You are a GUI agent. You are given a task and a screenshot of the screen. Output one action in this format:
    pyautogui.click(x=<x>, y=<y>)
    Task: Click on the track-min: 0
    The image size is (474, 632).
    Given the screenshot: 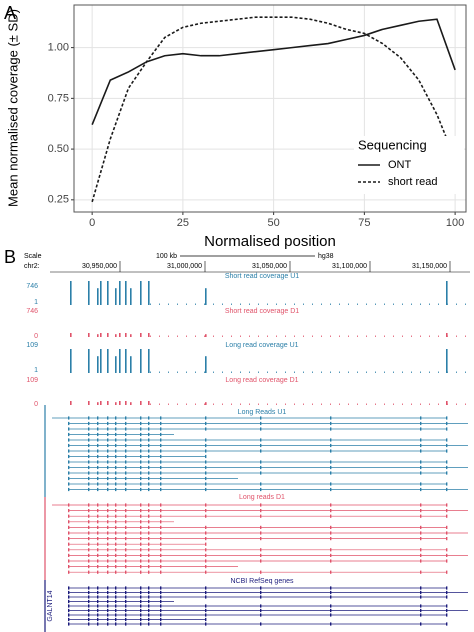 What is the action you would take?
    pyautogui.click(x=36, y=336)
    